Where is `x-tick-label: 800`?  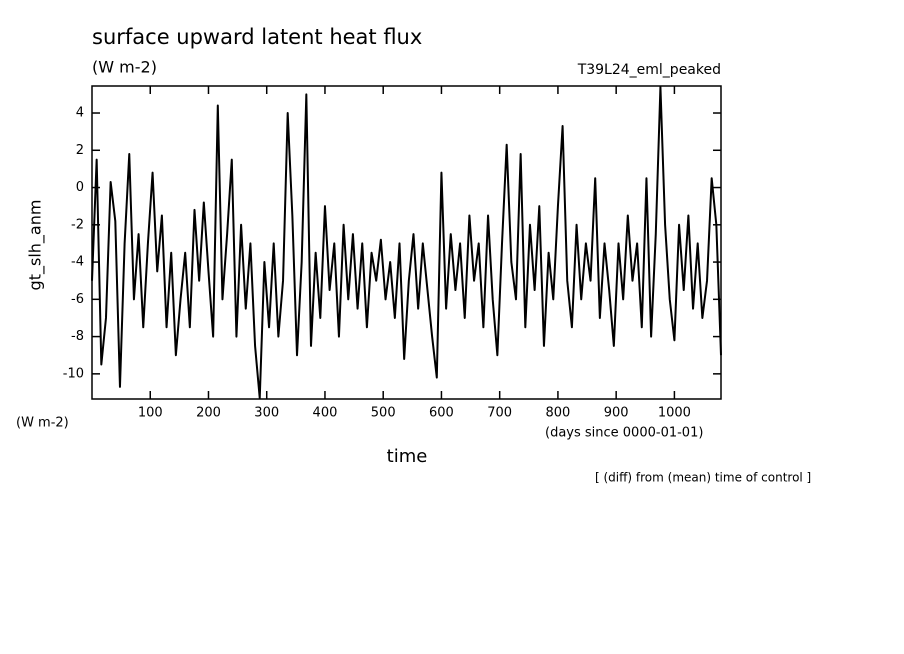
x-tick-label: 800 is located at coordinates (558, 413).